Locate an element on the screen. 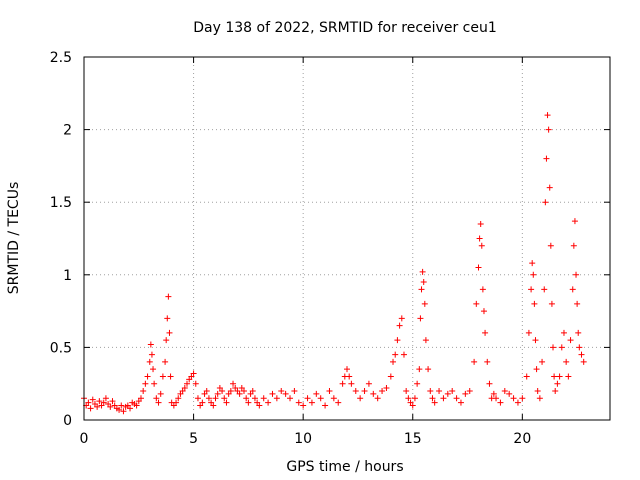  x-axis-label: GPS time / hours is located at coordinates (344, 467).